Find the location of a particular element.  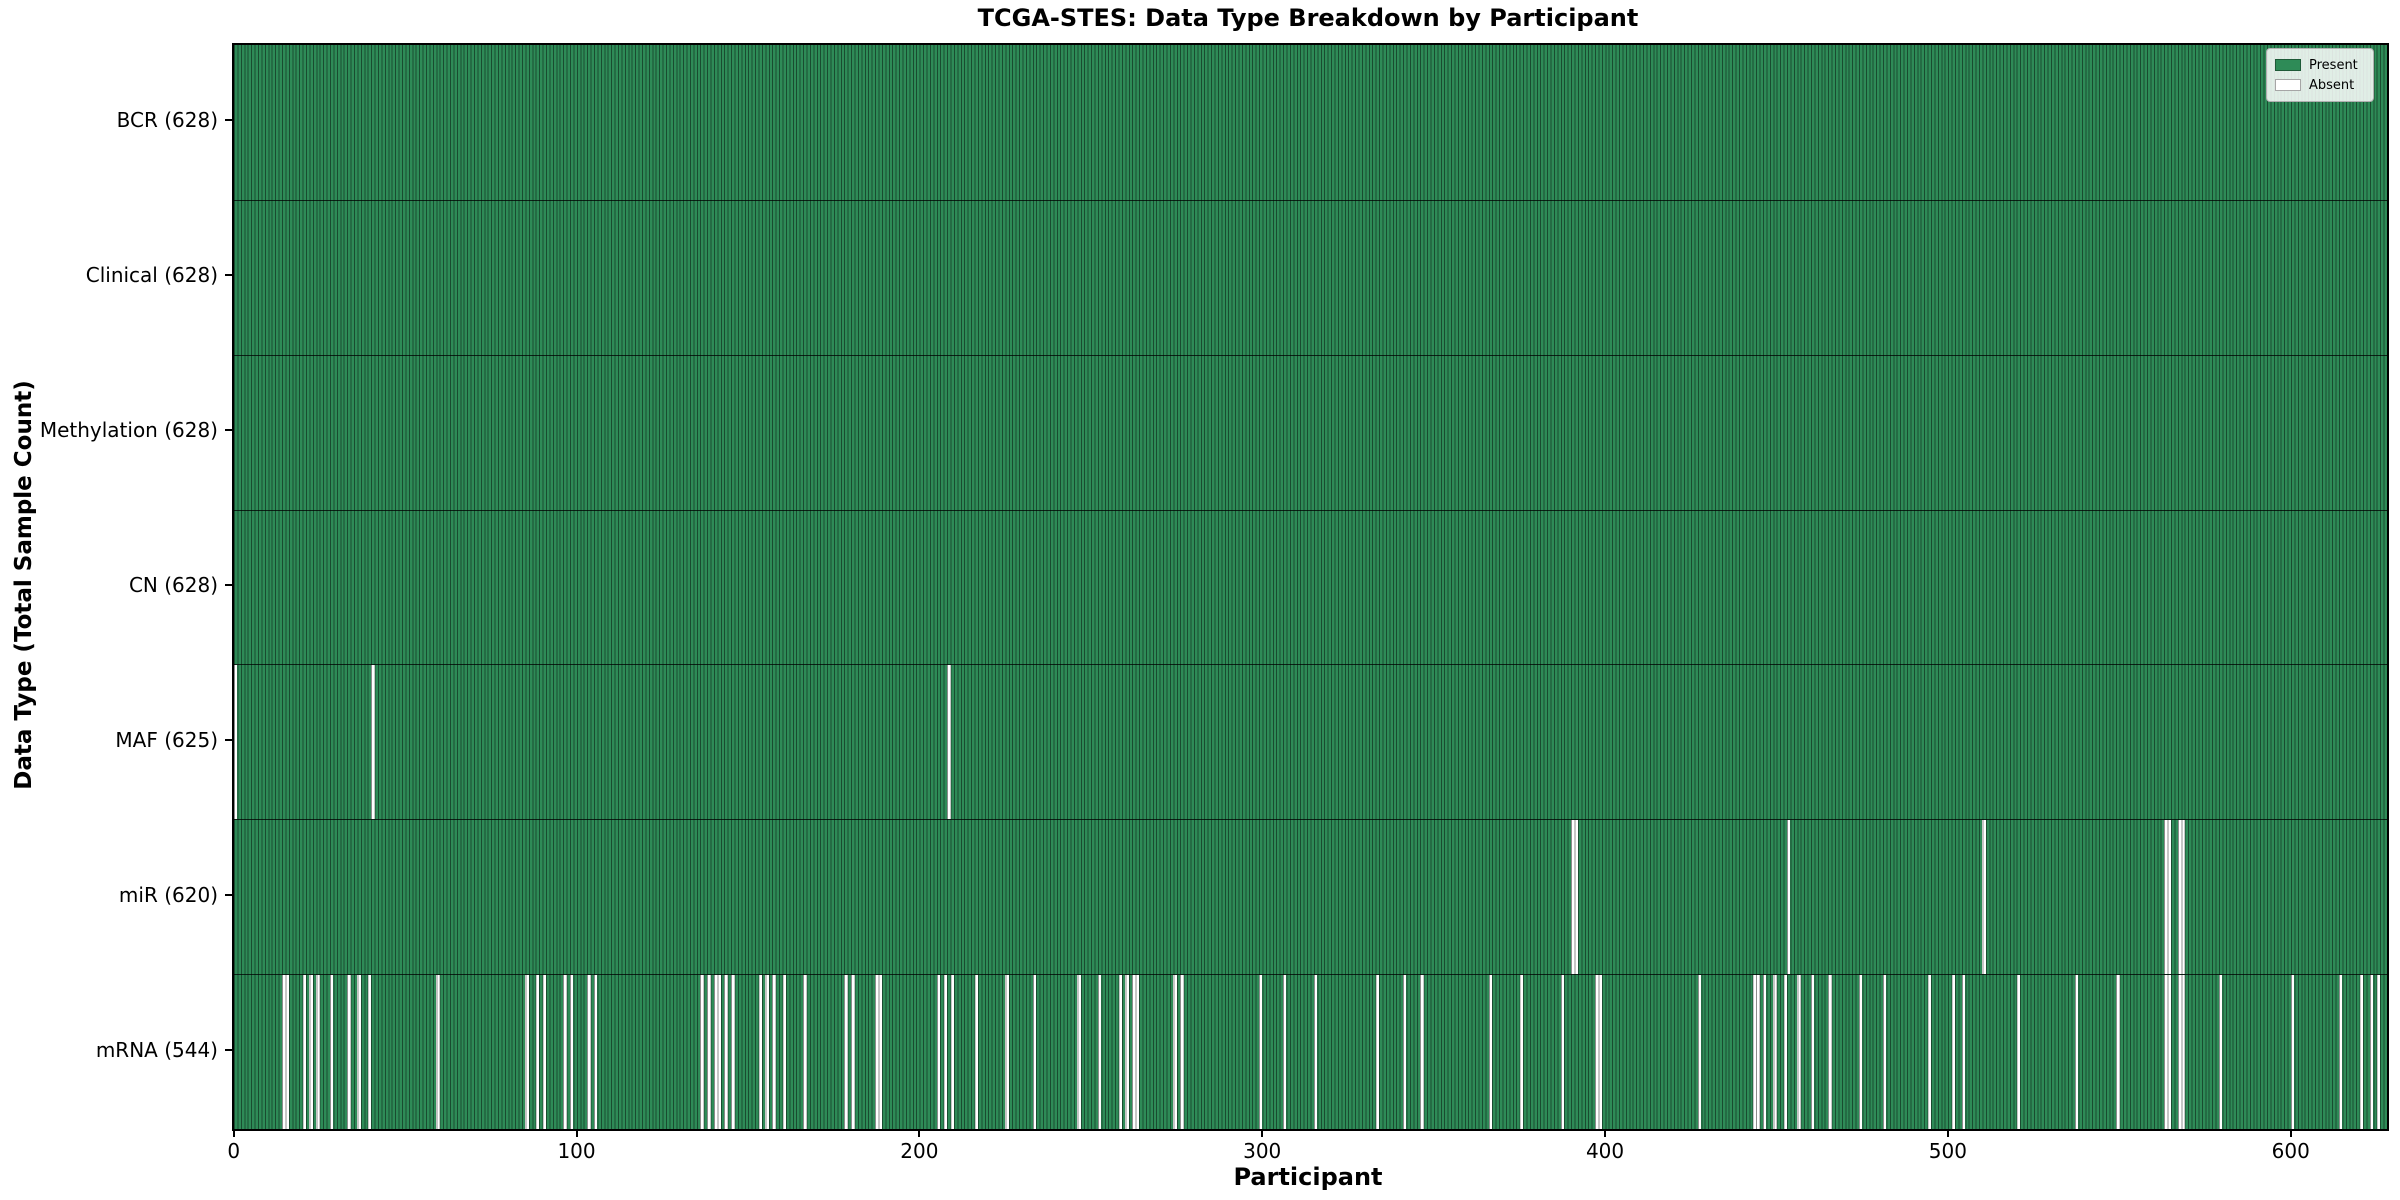

row-band-cn is located at coordinates (1310, 587).